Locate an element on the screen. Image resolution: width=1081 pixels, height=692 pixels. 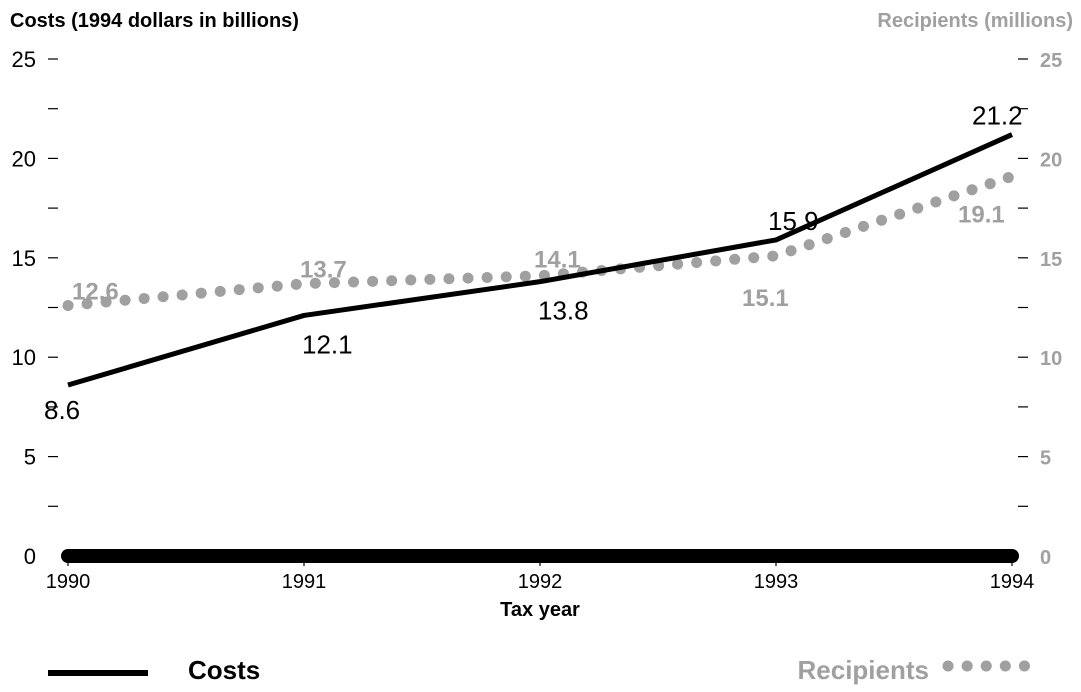
costs-data-label: 8.6 is located at coordinates (62, 410).